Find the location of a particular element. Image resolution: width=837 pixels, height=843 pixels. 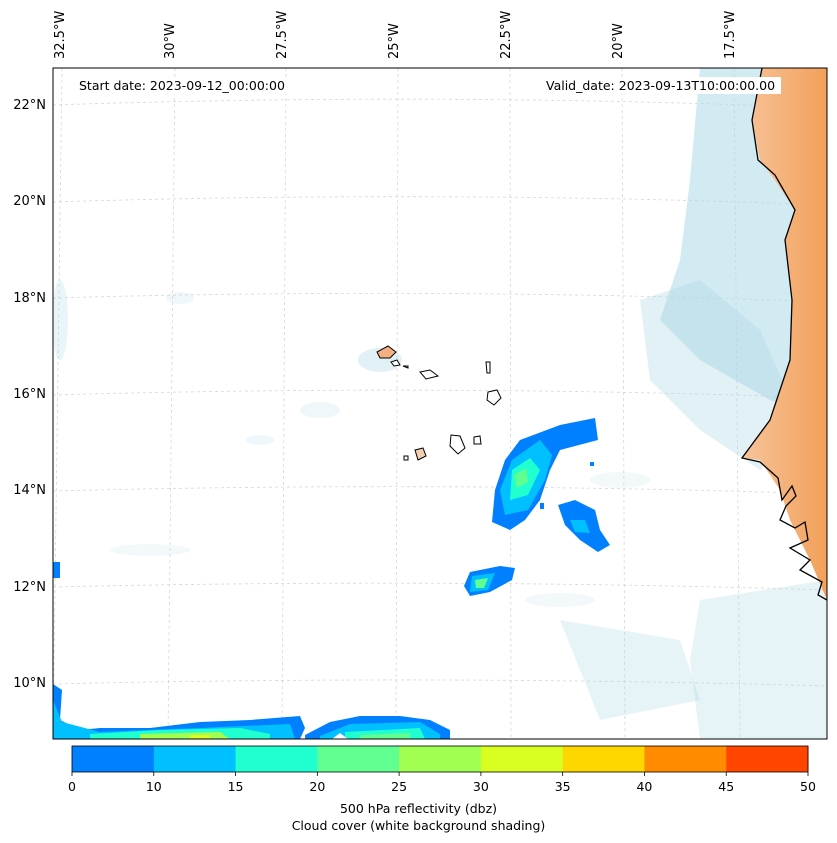

colorbar-tick-label: 20 is located at coordinates (317, 786).